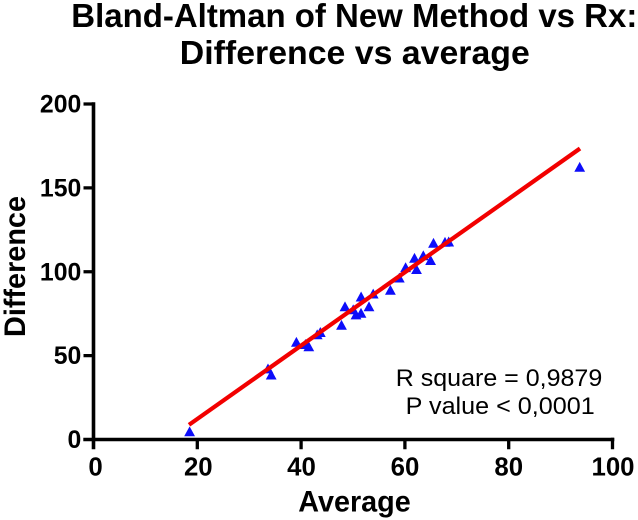 This screenshot has width=638, height=520. Describe the element at coordinates (499, 378) in the screenshot. I see `svg-text: R square = 0,9879` at that location.